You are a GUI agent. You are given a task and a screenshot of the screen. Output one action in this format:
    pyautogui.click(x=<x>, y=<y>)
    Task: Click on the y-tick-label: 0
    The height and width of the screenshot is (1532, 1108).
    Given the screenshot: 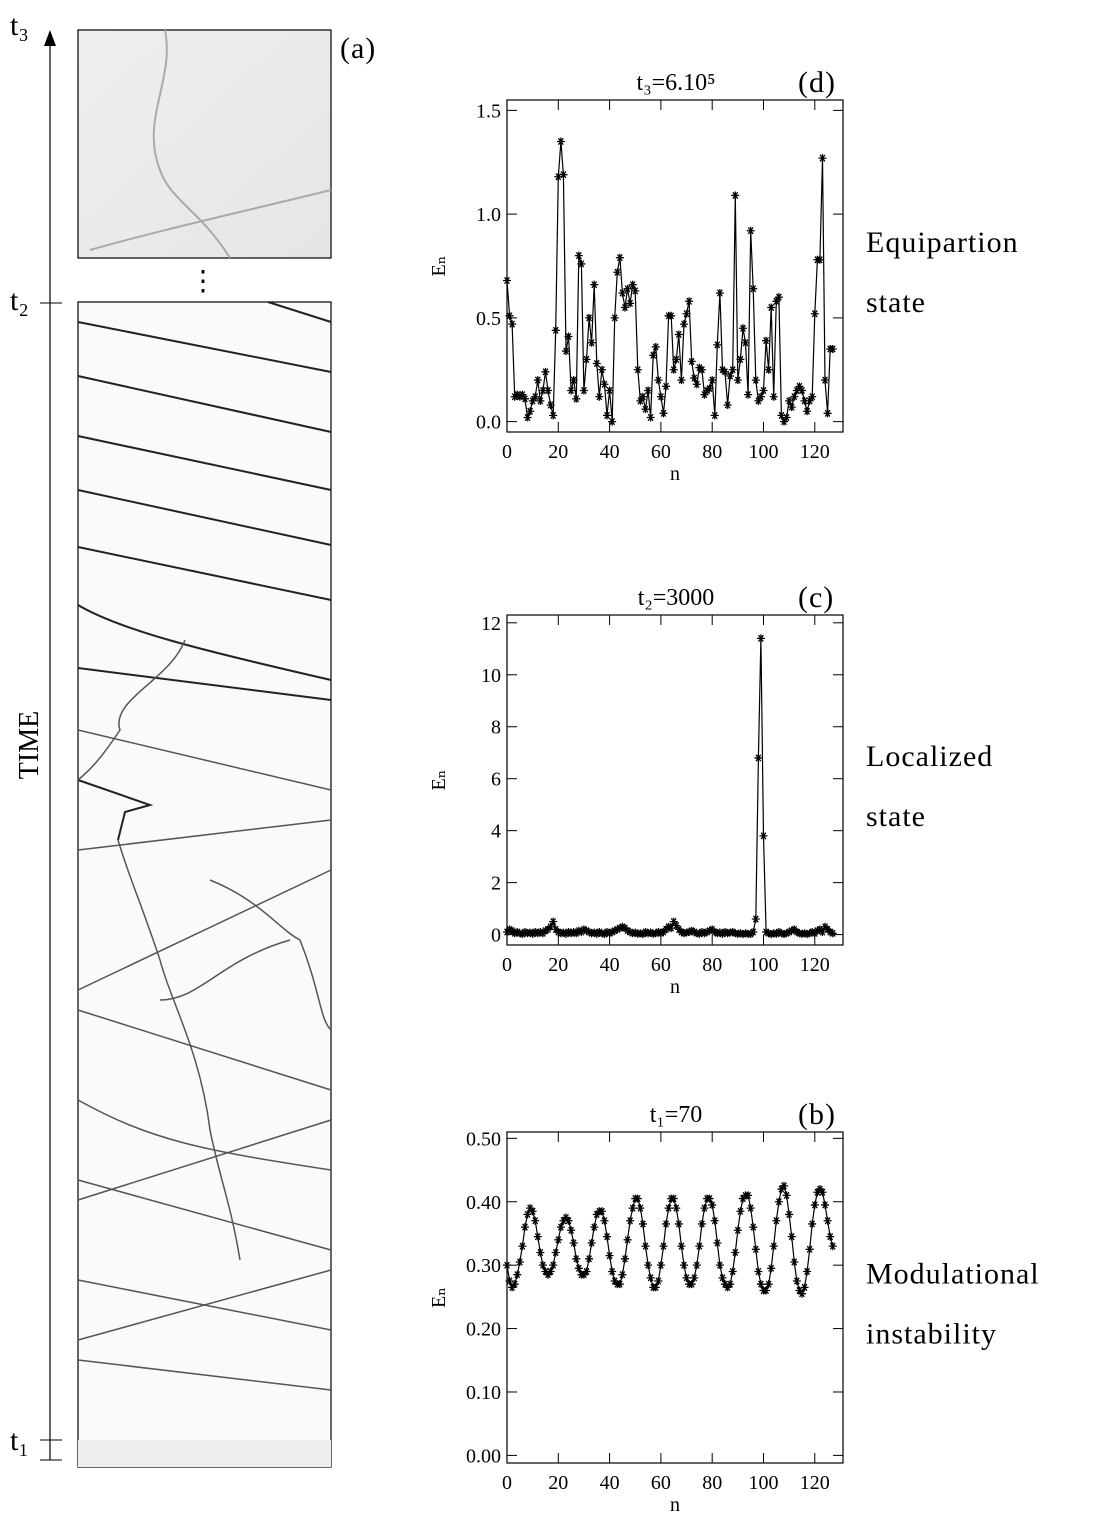 What is the action you would take?
    pyautogui.click(x=496, y=936)
    